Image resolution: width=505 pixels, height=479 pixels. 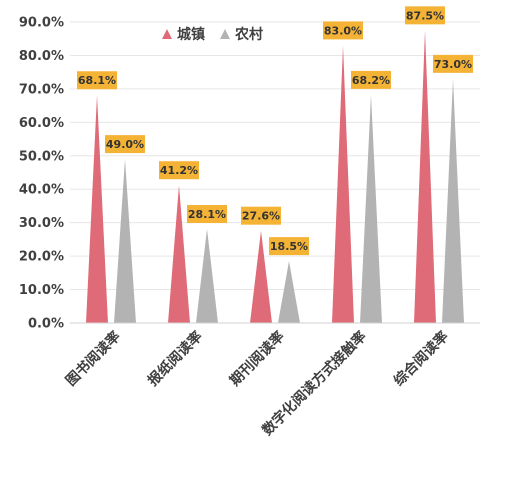 I want to click on data-label-text: 41.2%, so click(x=179, y=170).